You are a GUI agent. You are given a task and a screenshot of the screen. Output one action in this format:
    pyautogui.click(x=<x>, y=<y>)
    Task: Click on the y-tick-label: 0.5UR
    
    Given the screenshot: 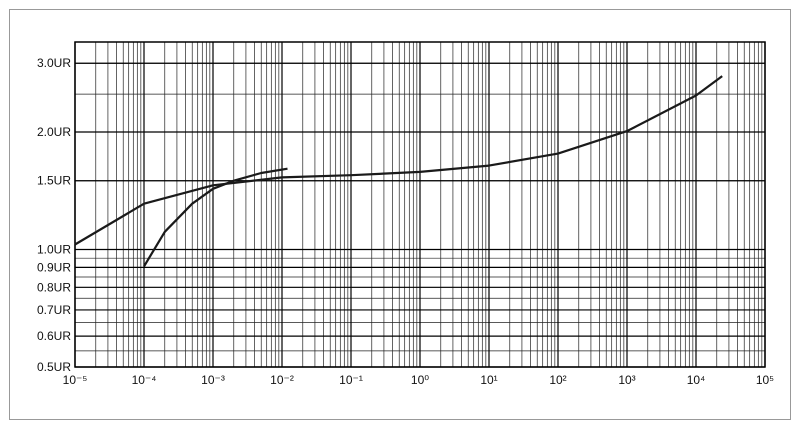 What is the action you would take?
    pyautogui.click(x=54, y=367)
    